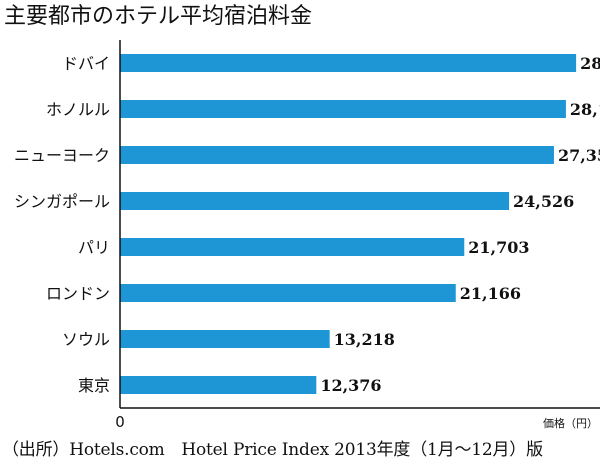 Image resolution: width=600 pixels, height=466 pixels. I want to click on value-label: 28,112, so click(585, 109).